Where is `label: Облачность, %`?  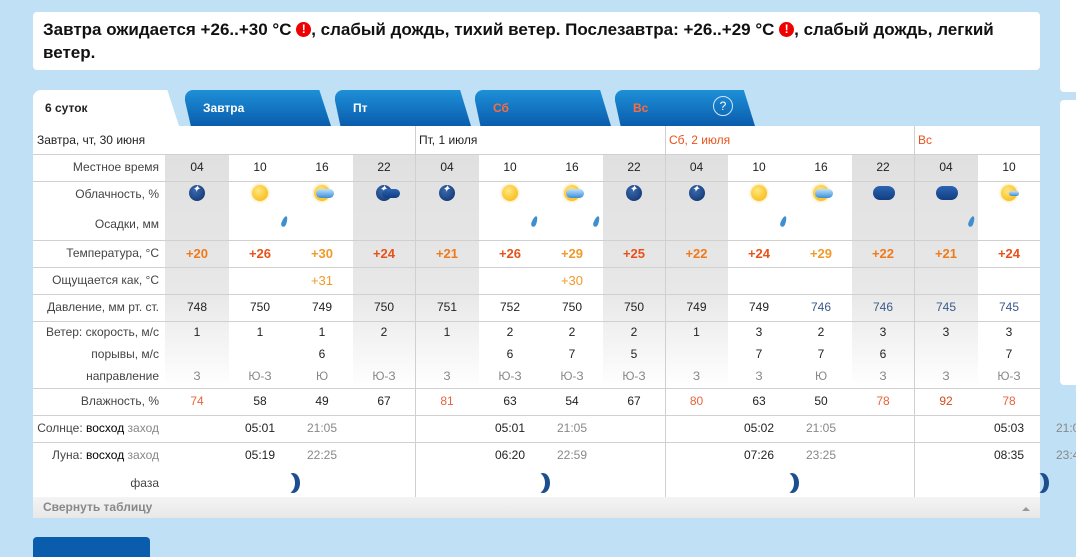
label: Облачность, % is located at coordinates (117, 194).